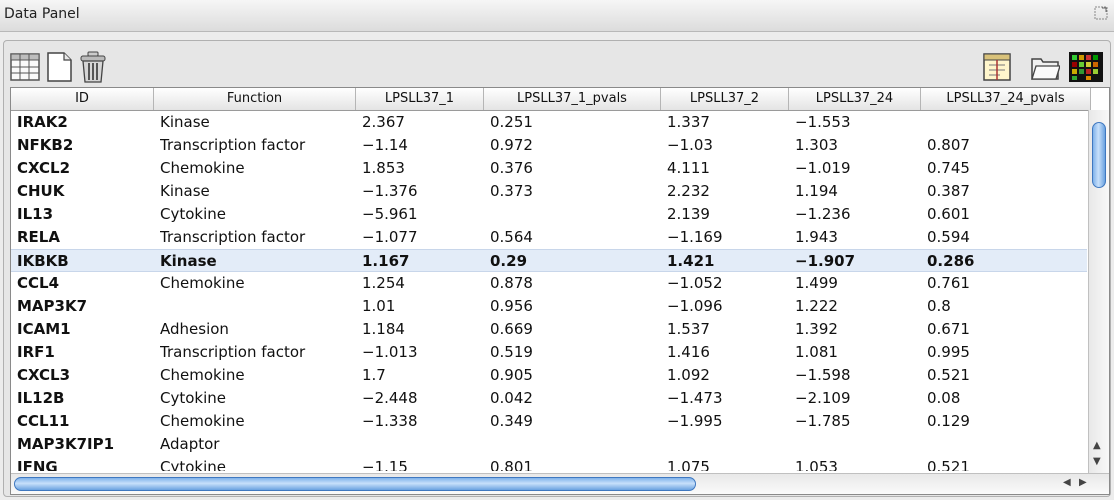 The width and height of the screenshot is (1114, 500). Describe the element at coordinates (1045, 67) in the screenshot. I see `folder-icon` at that location.